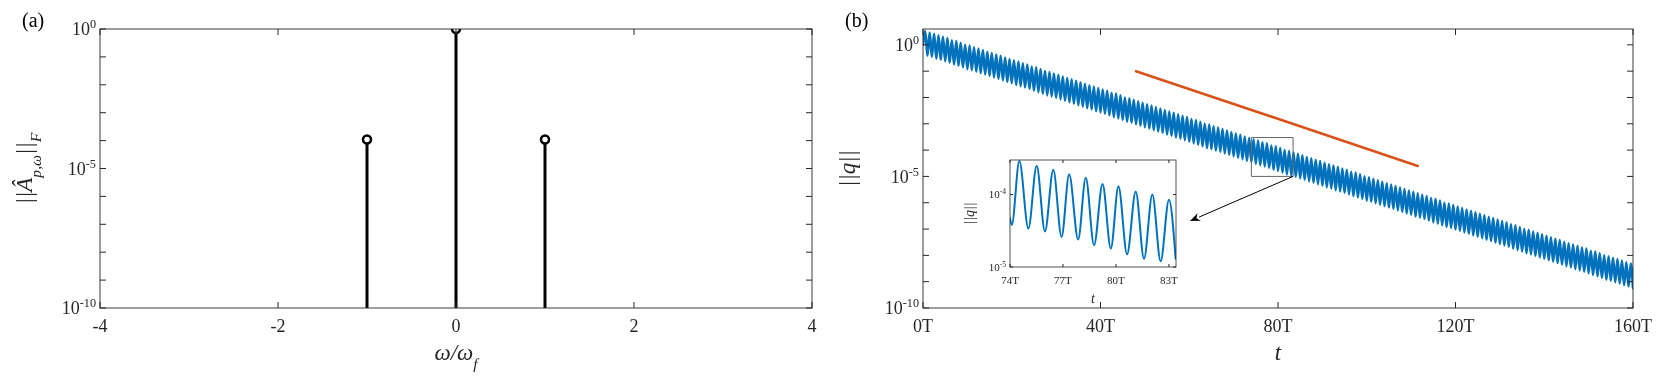 This screenshot has height=383, width=1661. Describe the element at coordinates (1100, 326) in the screenshot. I see `x-tick-label: 40T` at that location.